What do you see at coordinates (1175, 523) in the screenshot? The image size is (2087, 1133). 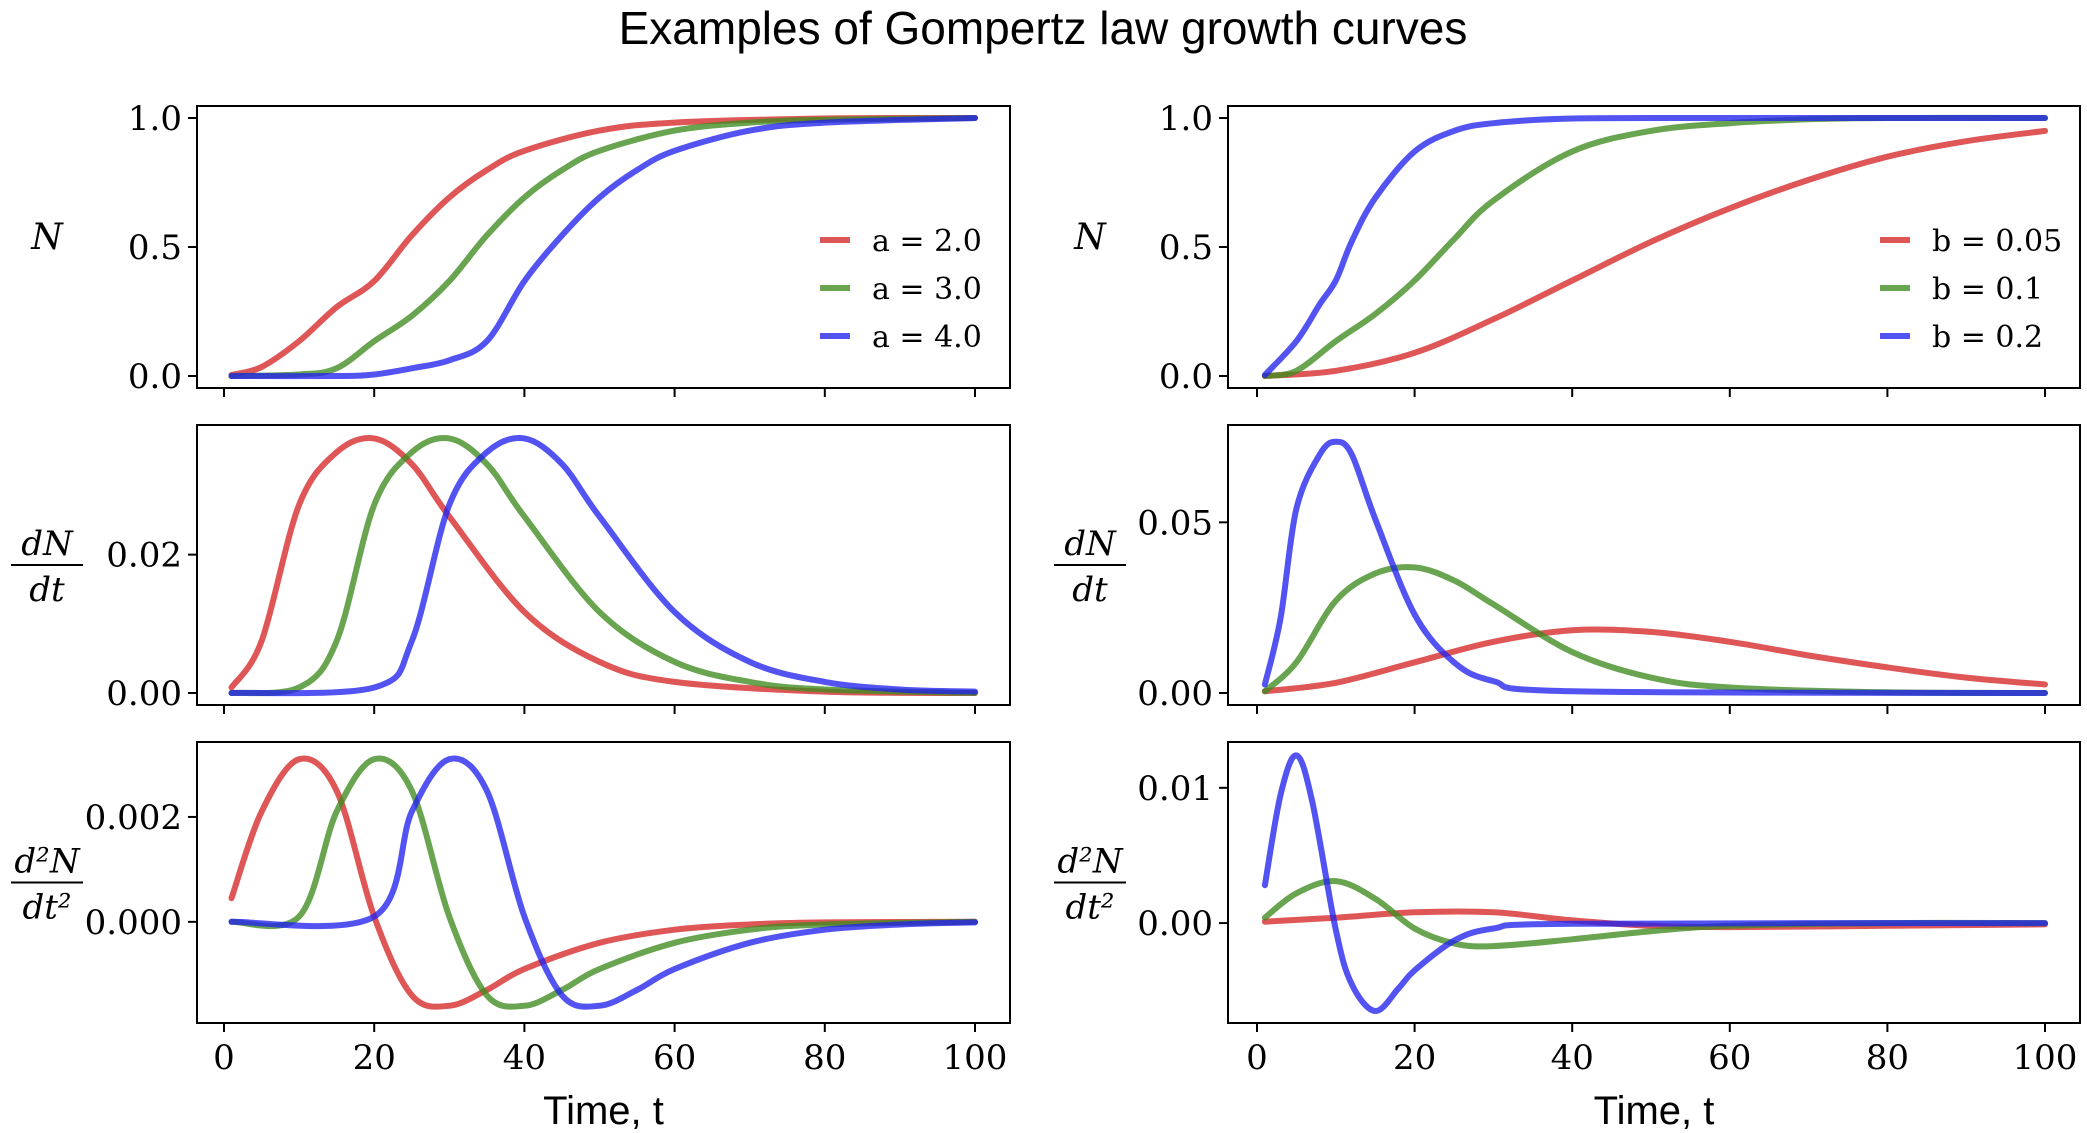 I see `y-tick-label: 0.05` at bounding box center [1175, 523].